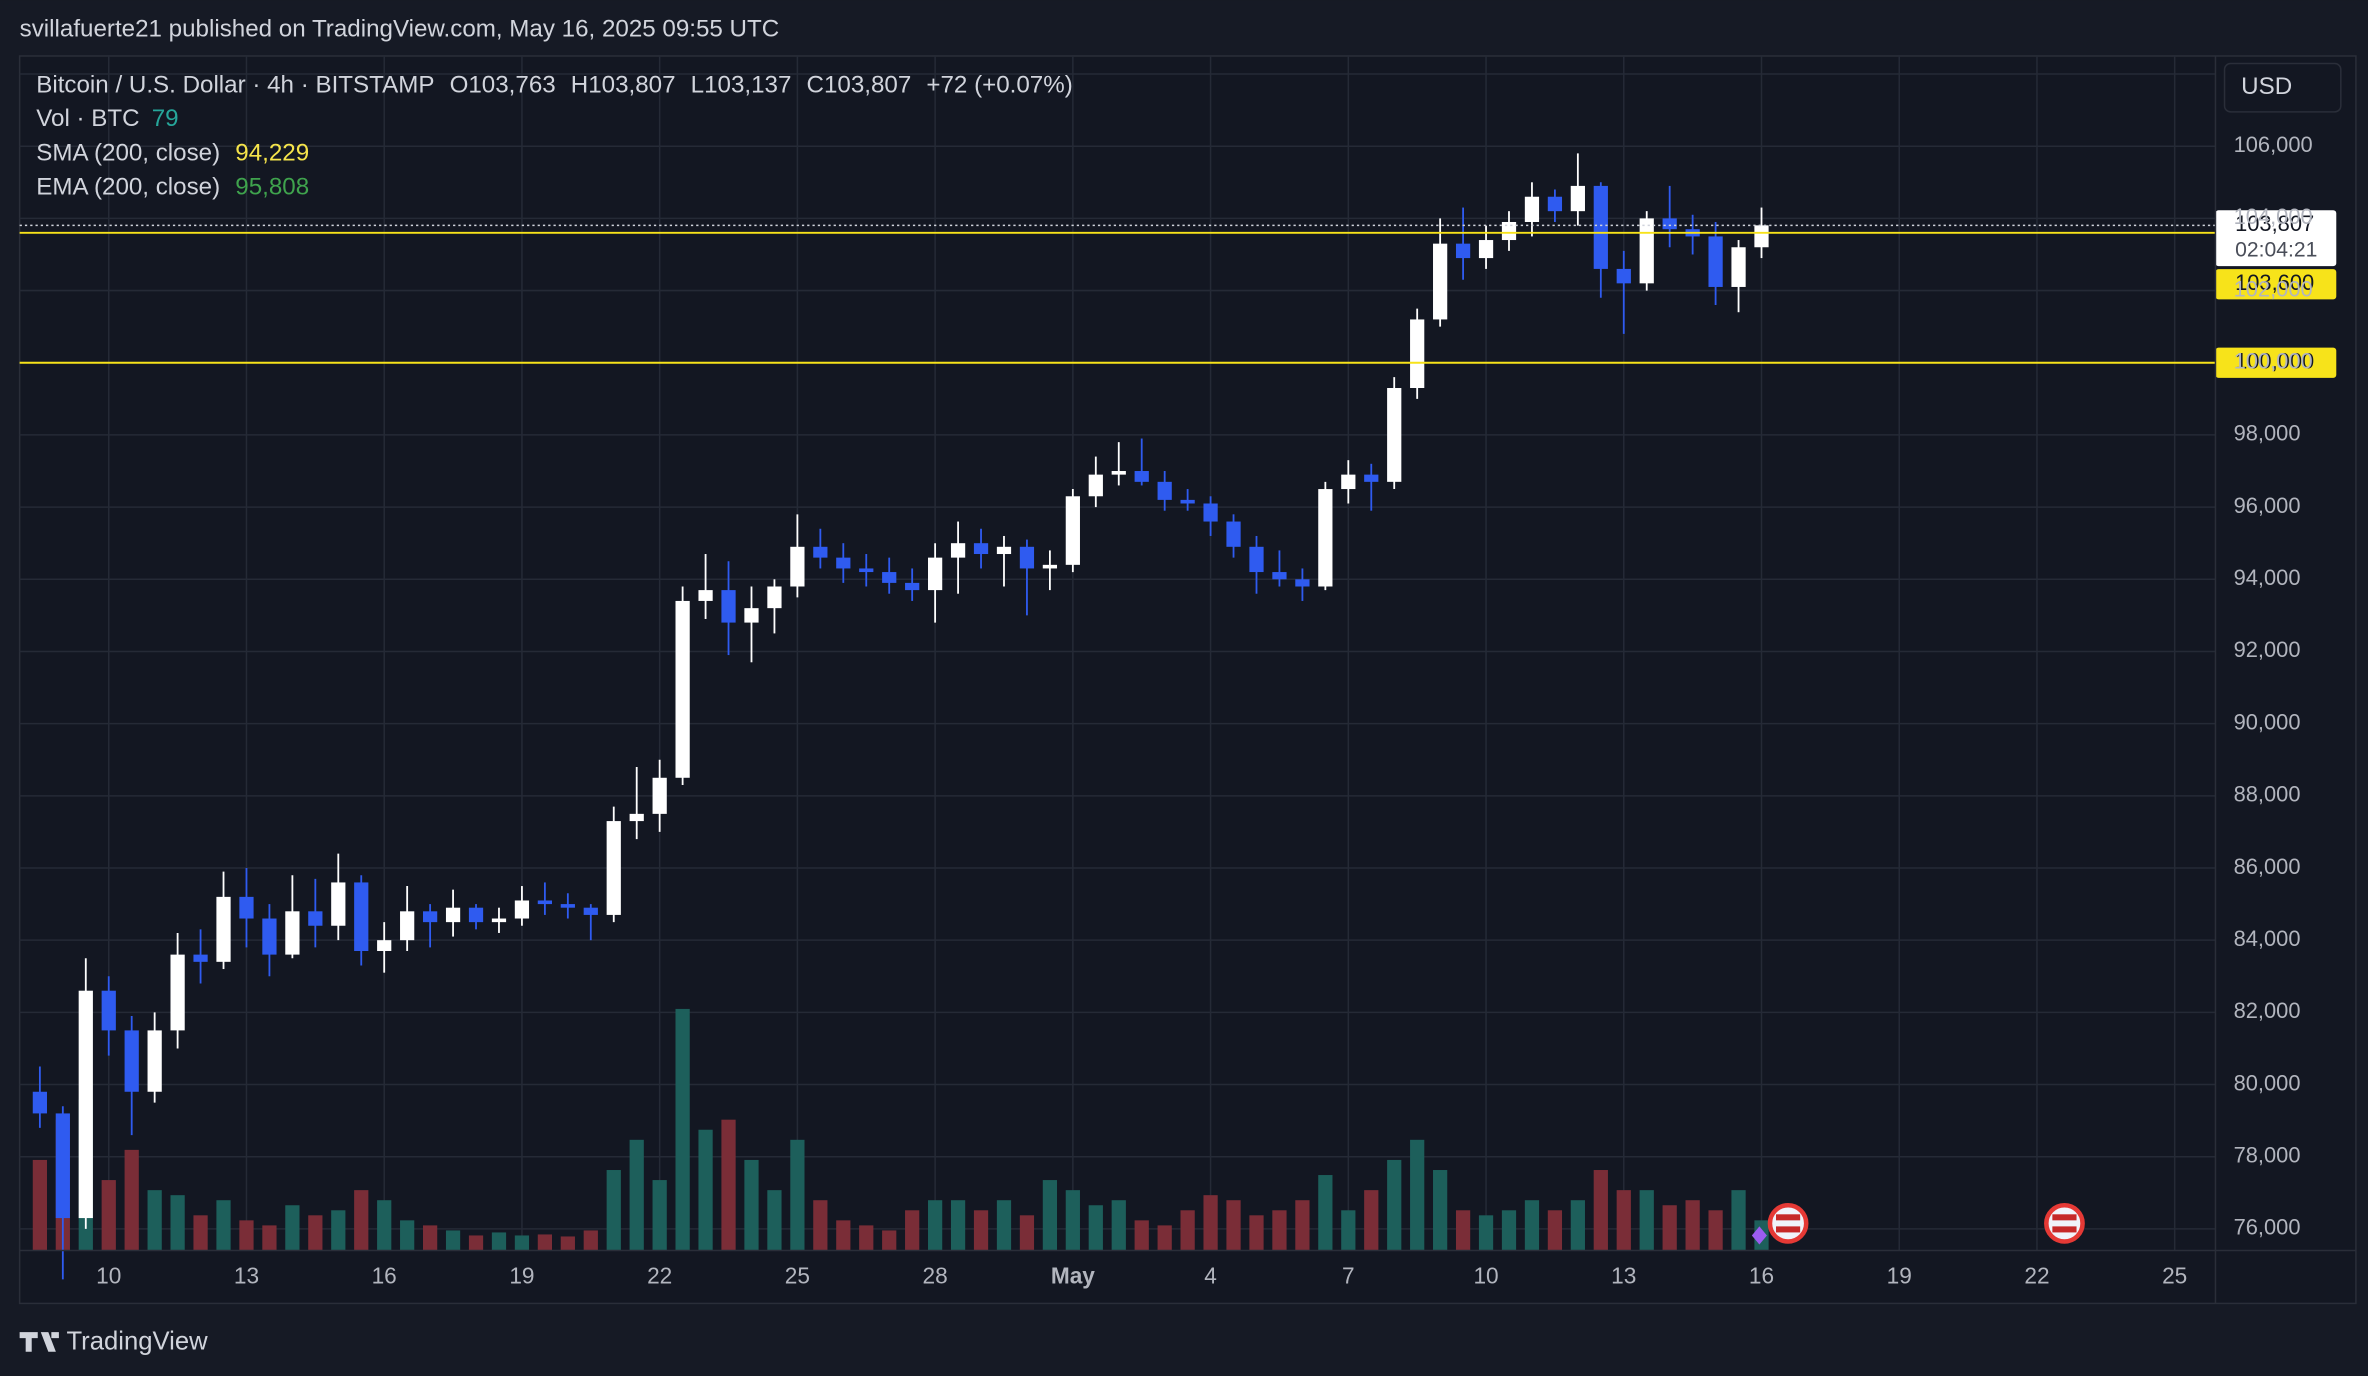  I want to click on legend-value: 94,229, so click(272, 153).